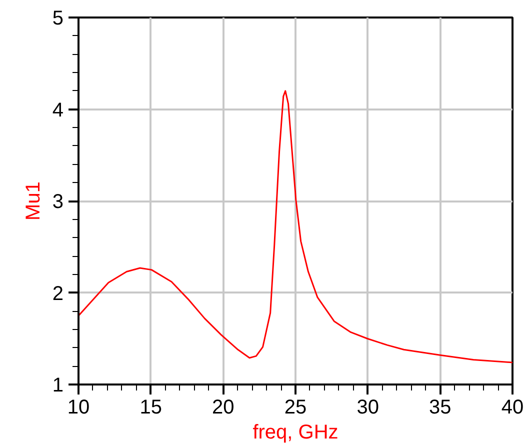  I want to click on y-tick-label: 2, so click(58, 293).